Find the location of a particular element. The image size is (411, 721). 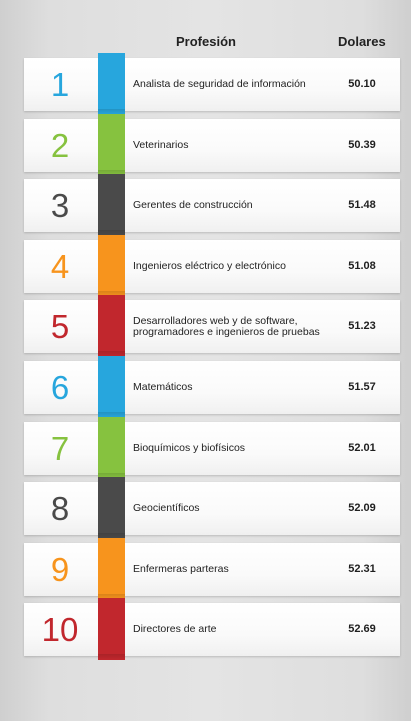

rank-number: 9 is located at coordinates (60, 569).